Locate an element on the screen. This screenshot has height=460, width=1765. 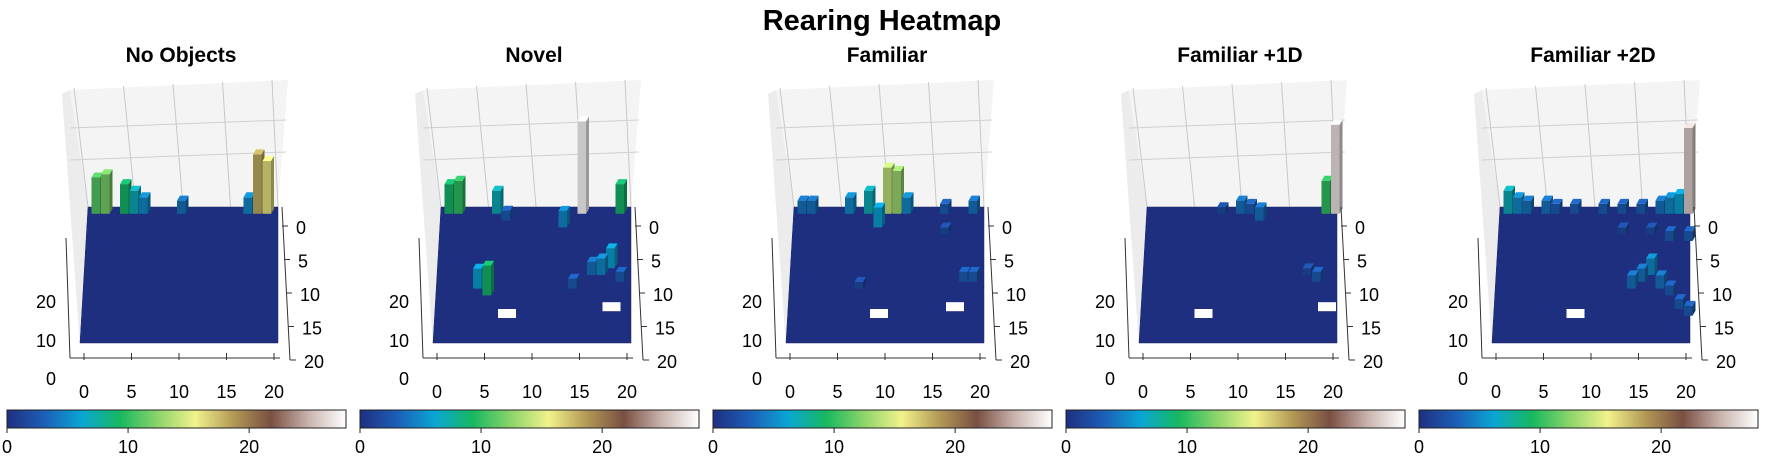
panel-title: Familiar is located at coordinates (887, 55).